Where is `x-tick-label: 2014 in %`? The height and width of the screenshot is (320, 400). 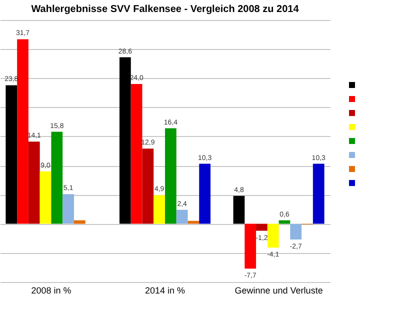
x-tick-label: 2014 in % is located at coordinates (165, 291).